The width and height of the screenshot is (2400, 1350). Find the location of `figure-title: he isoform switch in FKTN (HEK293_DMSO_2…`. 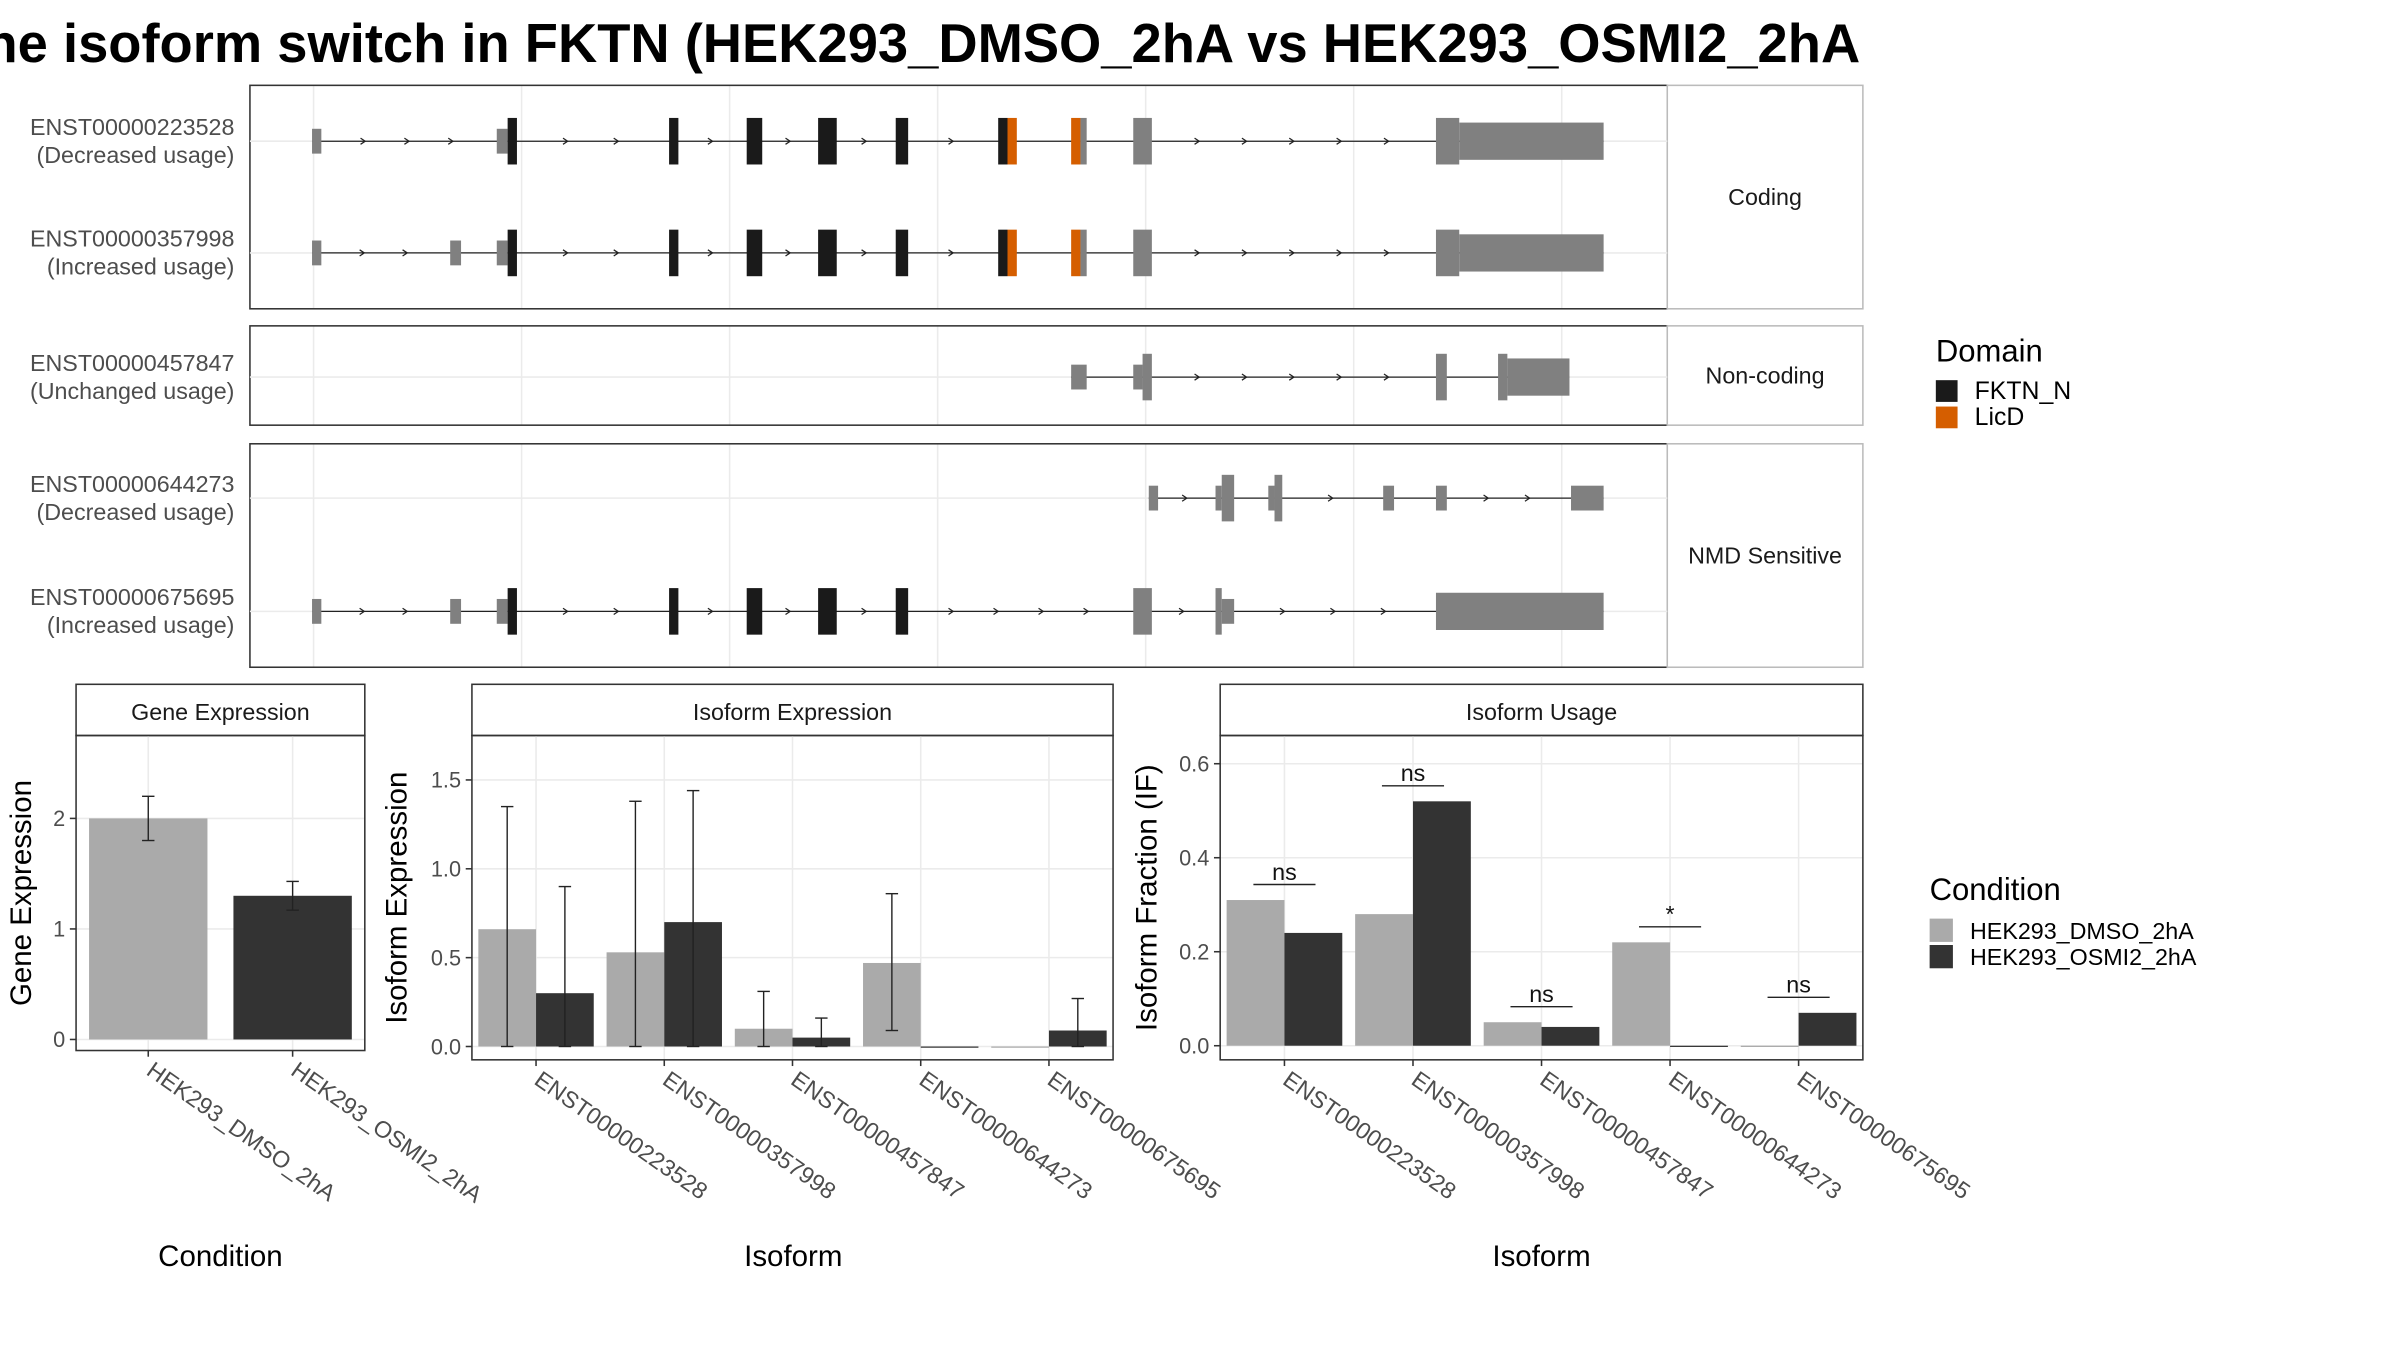

figure-title: he isoform switch in FKTN (HEK293_DMSO_2… is located at coordinates (930, 43).